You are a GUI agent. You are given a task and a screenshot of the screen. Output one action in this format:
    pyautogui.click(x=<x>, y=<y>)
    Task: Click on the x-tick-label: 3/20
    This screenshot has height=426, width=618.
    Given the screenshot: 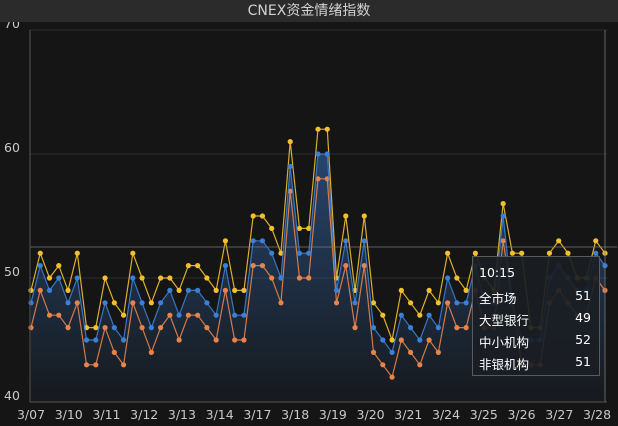 What is the action you would take?
    pyautogui.click(x=371, y=414)
    